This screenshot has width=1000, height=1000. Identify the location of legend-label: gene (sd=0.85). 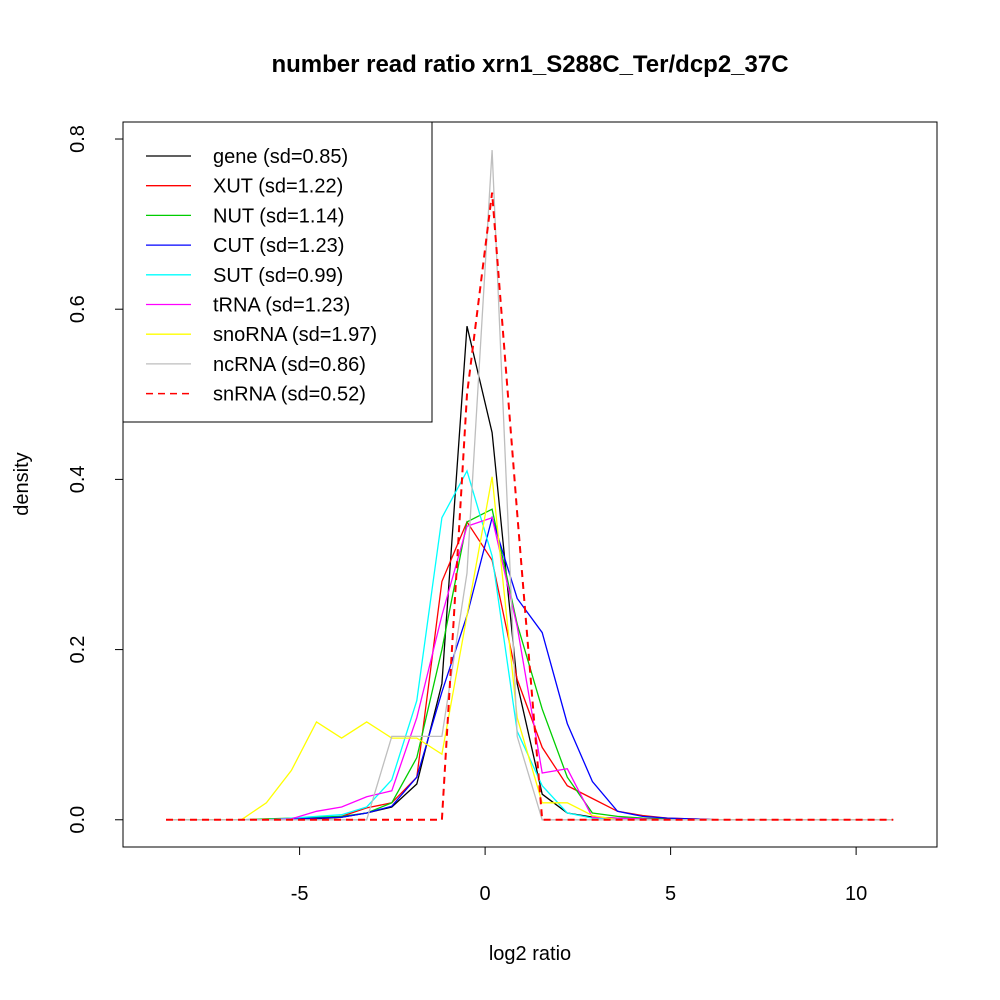
(280, 157).